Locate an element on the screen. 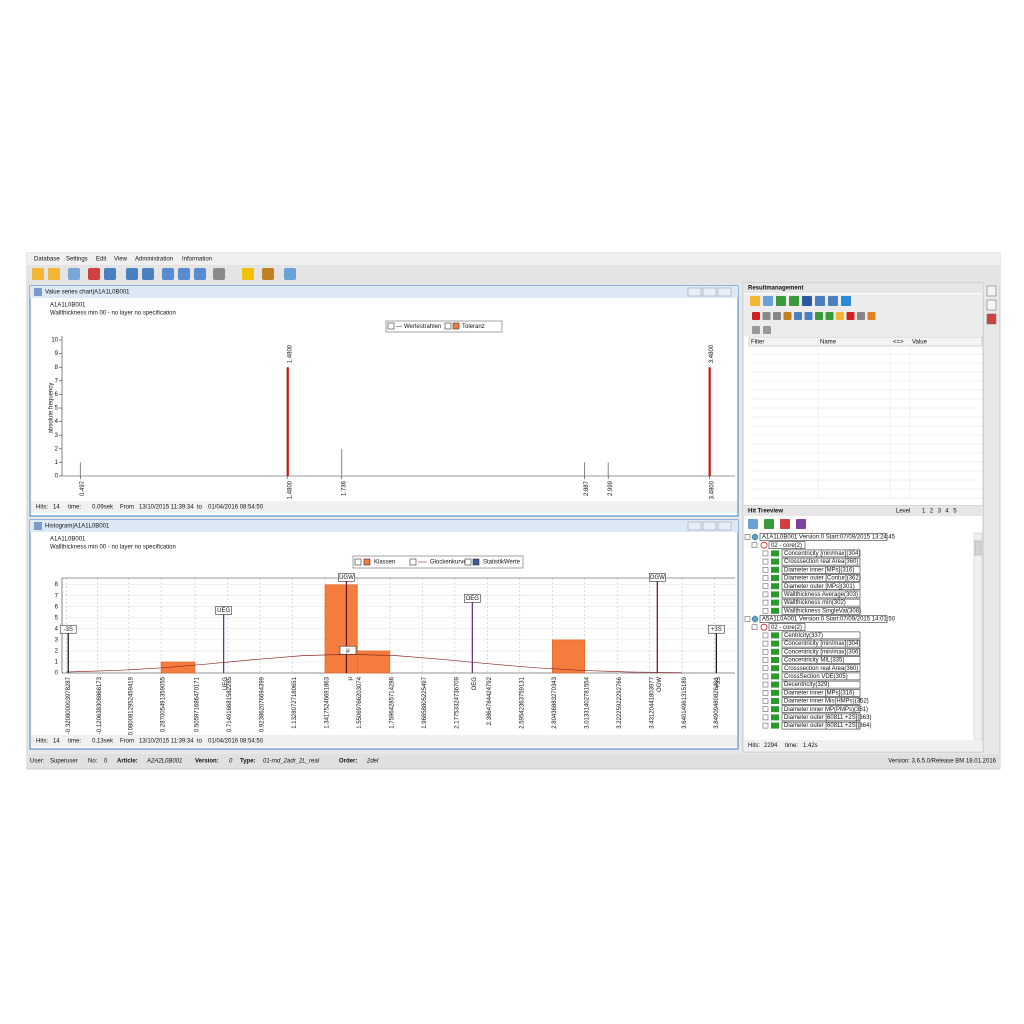 This screenshot has width=1024, height=1024. column-header: <=> is located at coordinates (898, 343).